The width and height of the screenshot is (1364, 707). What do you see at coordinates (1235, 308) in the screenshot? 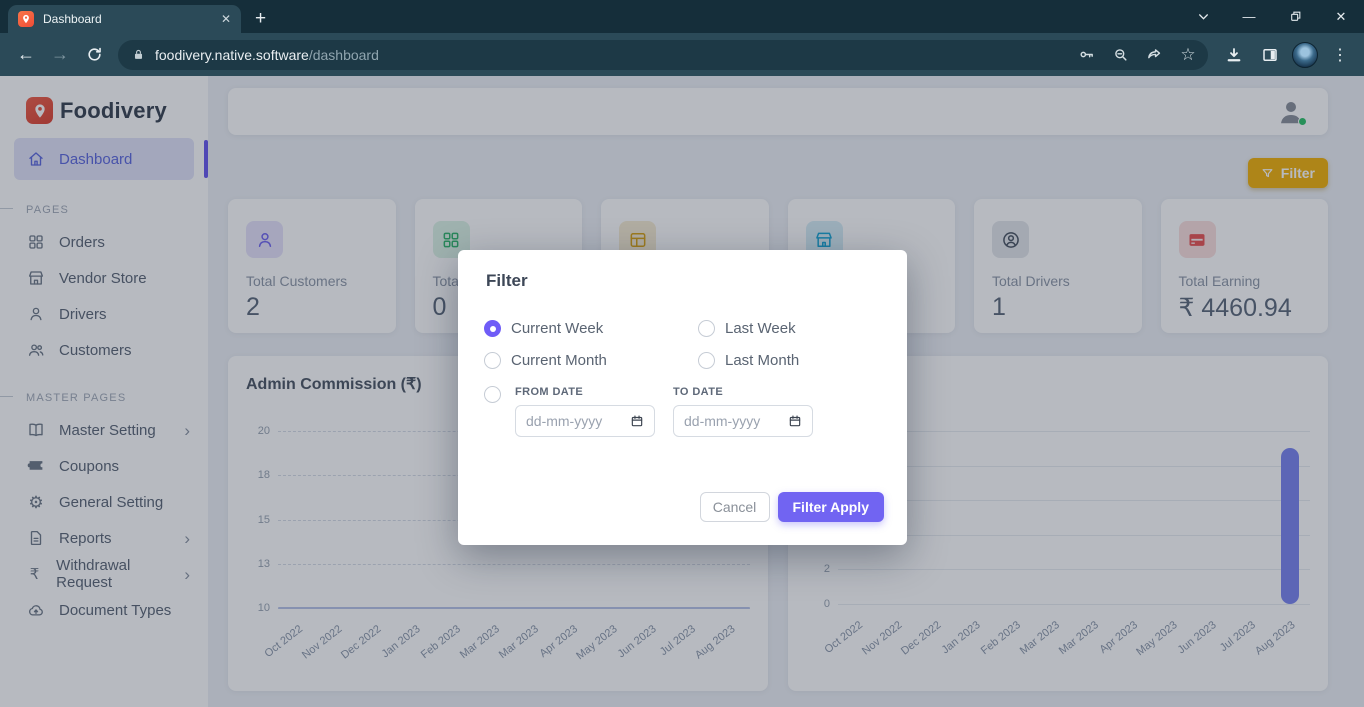
I see `stat-value: ₹ 4460.94` at bounding box center [1235, 308].